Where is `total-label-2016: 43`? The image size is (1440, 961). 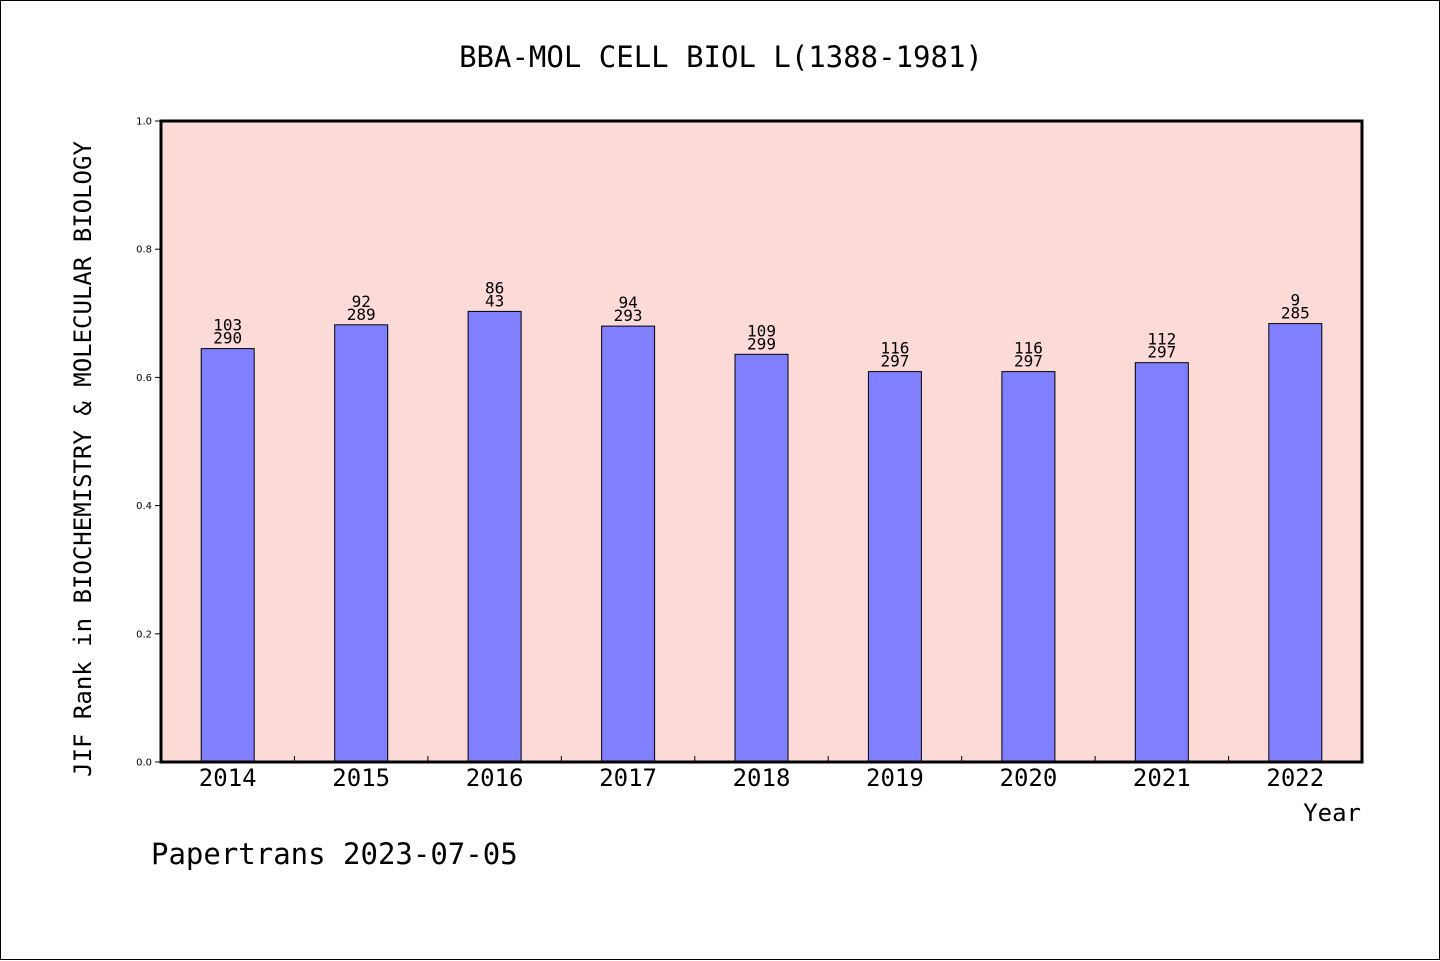 total-label-2016: 43 is located at coordinates (494, 300).